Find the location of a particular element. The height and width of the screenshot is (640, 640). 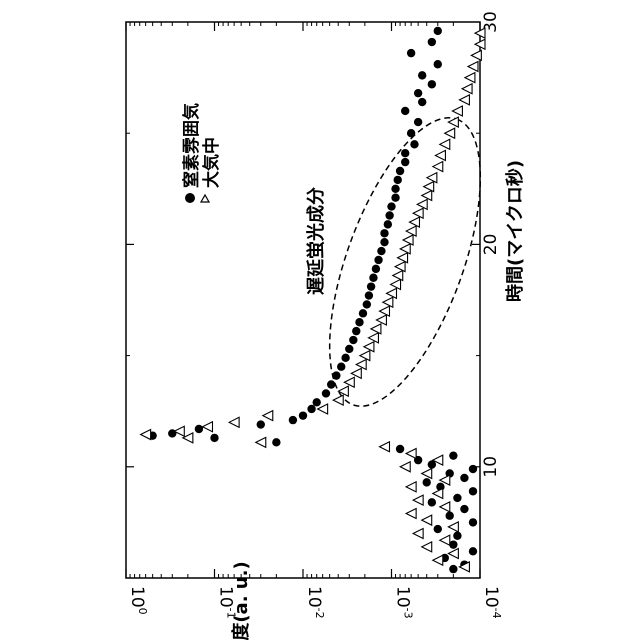

annotation-label: 遅延蛍光成分 is located at coordinates (316, 241).